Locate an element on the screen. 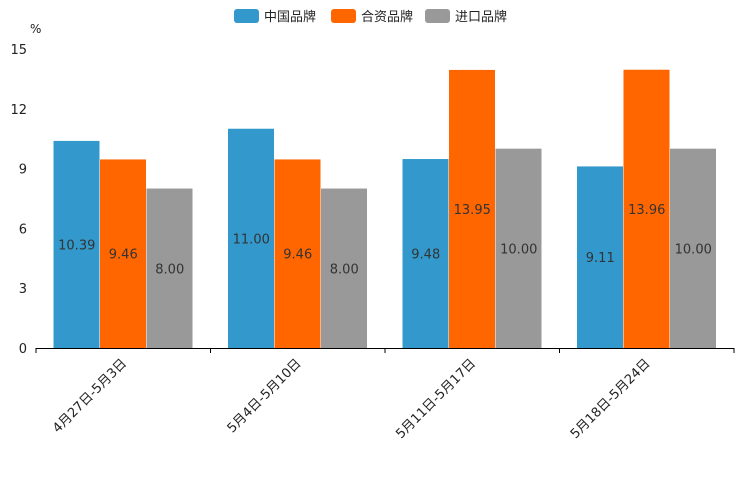  data-label: 10.39 is located at coordinates (76, 245).